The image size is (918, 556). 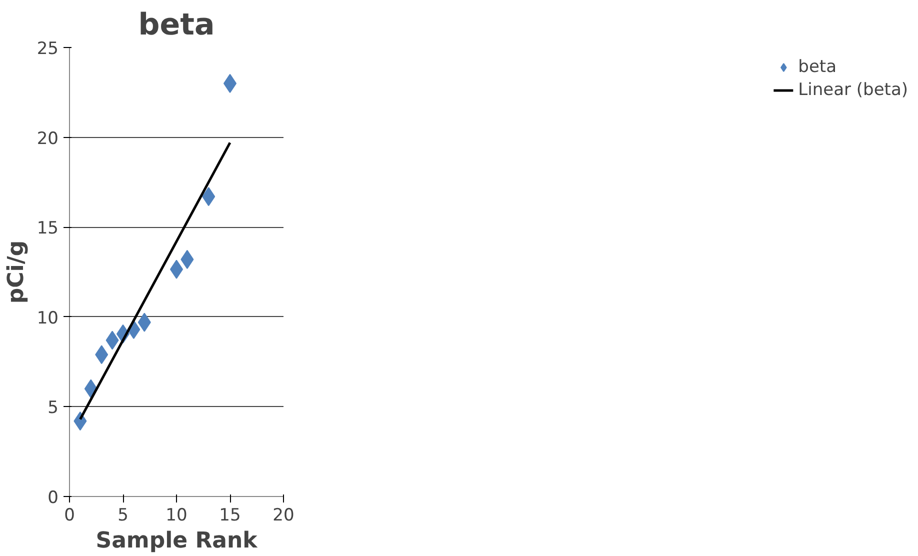 What do you see at coordinates (123, 516) in the screenshot?
I see `x-tick-label: 5` at bounding box center [123, 516].